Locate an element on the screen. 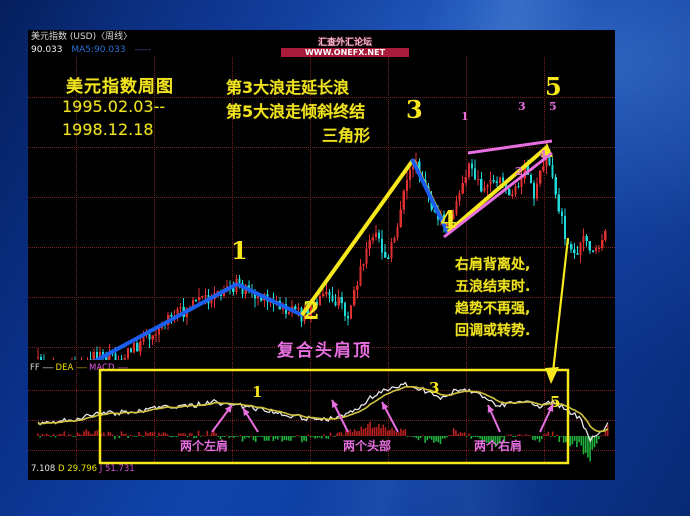 This screenshot has height=516, width=690. annotation-pattern-label: 复合头肩顶 is located at coordinates (324, 351).